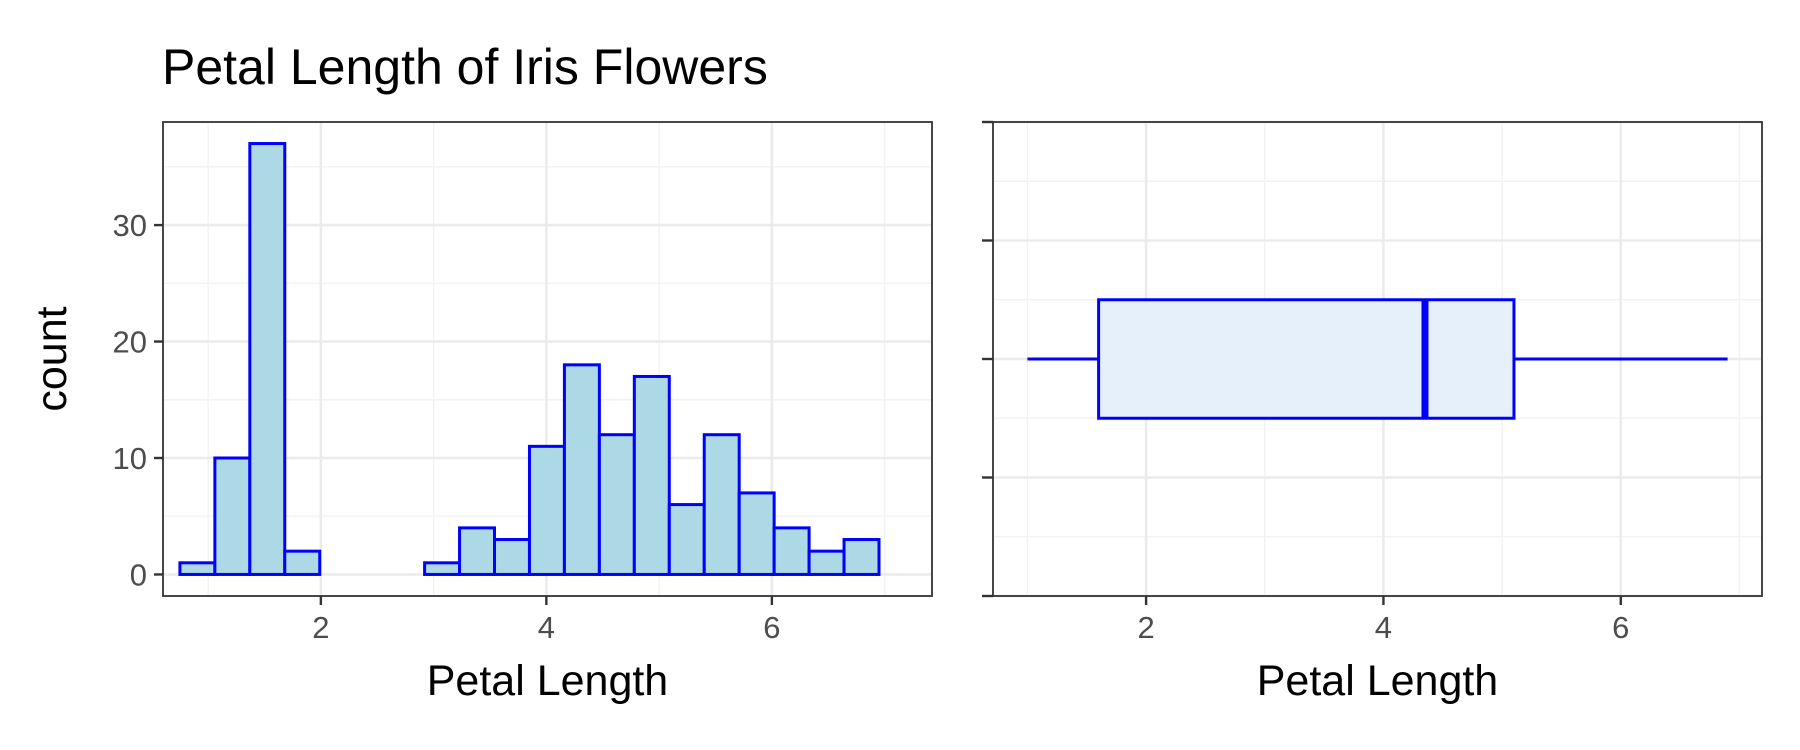  I want to click on histogram-x-axis-title: Petal Length, so click(547, 681).